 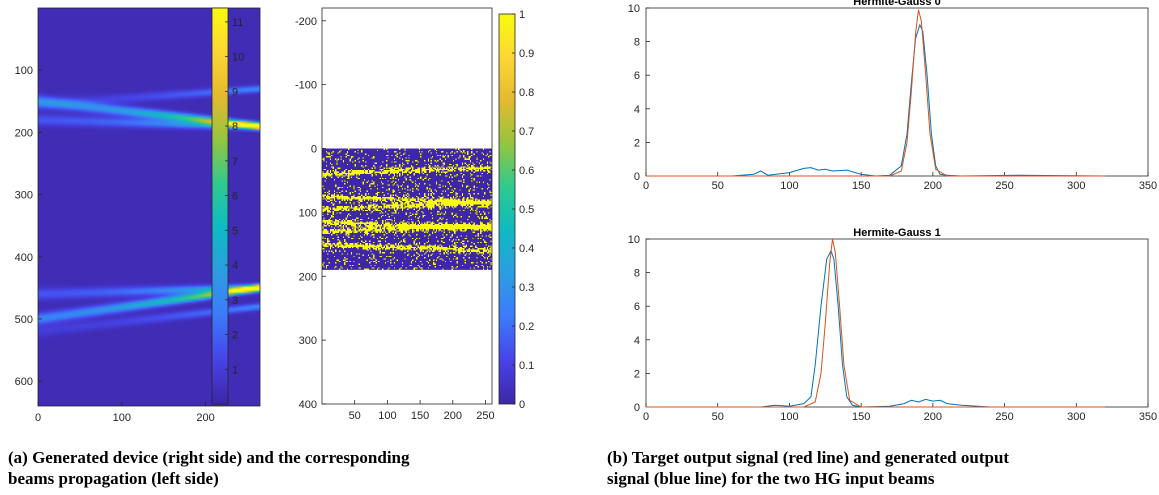 What do you see at coordinates (235, 266) in the screenshot?
I see `colorbar-tick-label: 4` at bounding box center [235, 266].